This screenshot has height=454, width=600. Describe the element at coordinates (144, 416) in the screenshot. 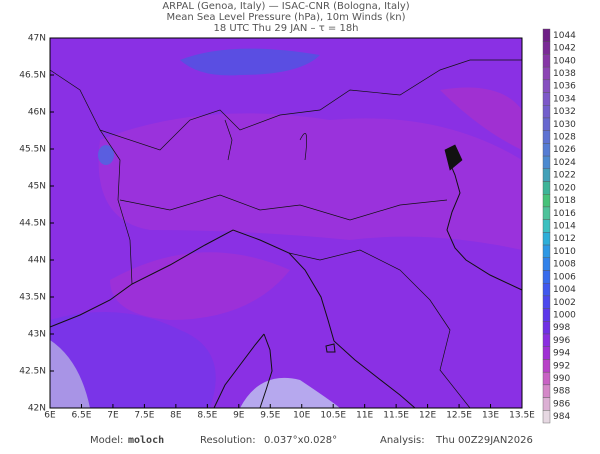

I see `lon-label: 7.5E` at that location.